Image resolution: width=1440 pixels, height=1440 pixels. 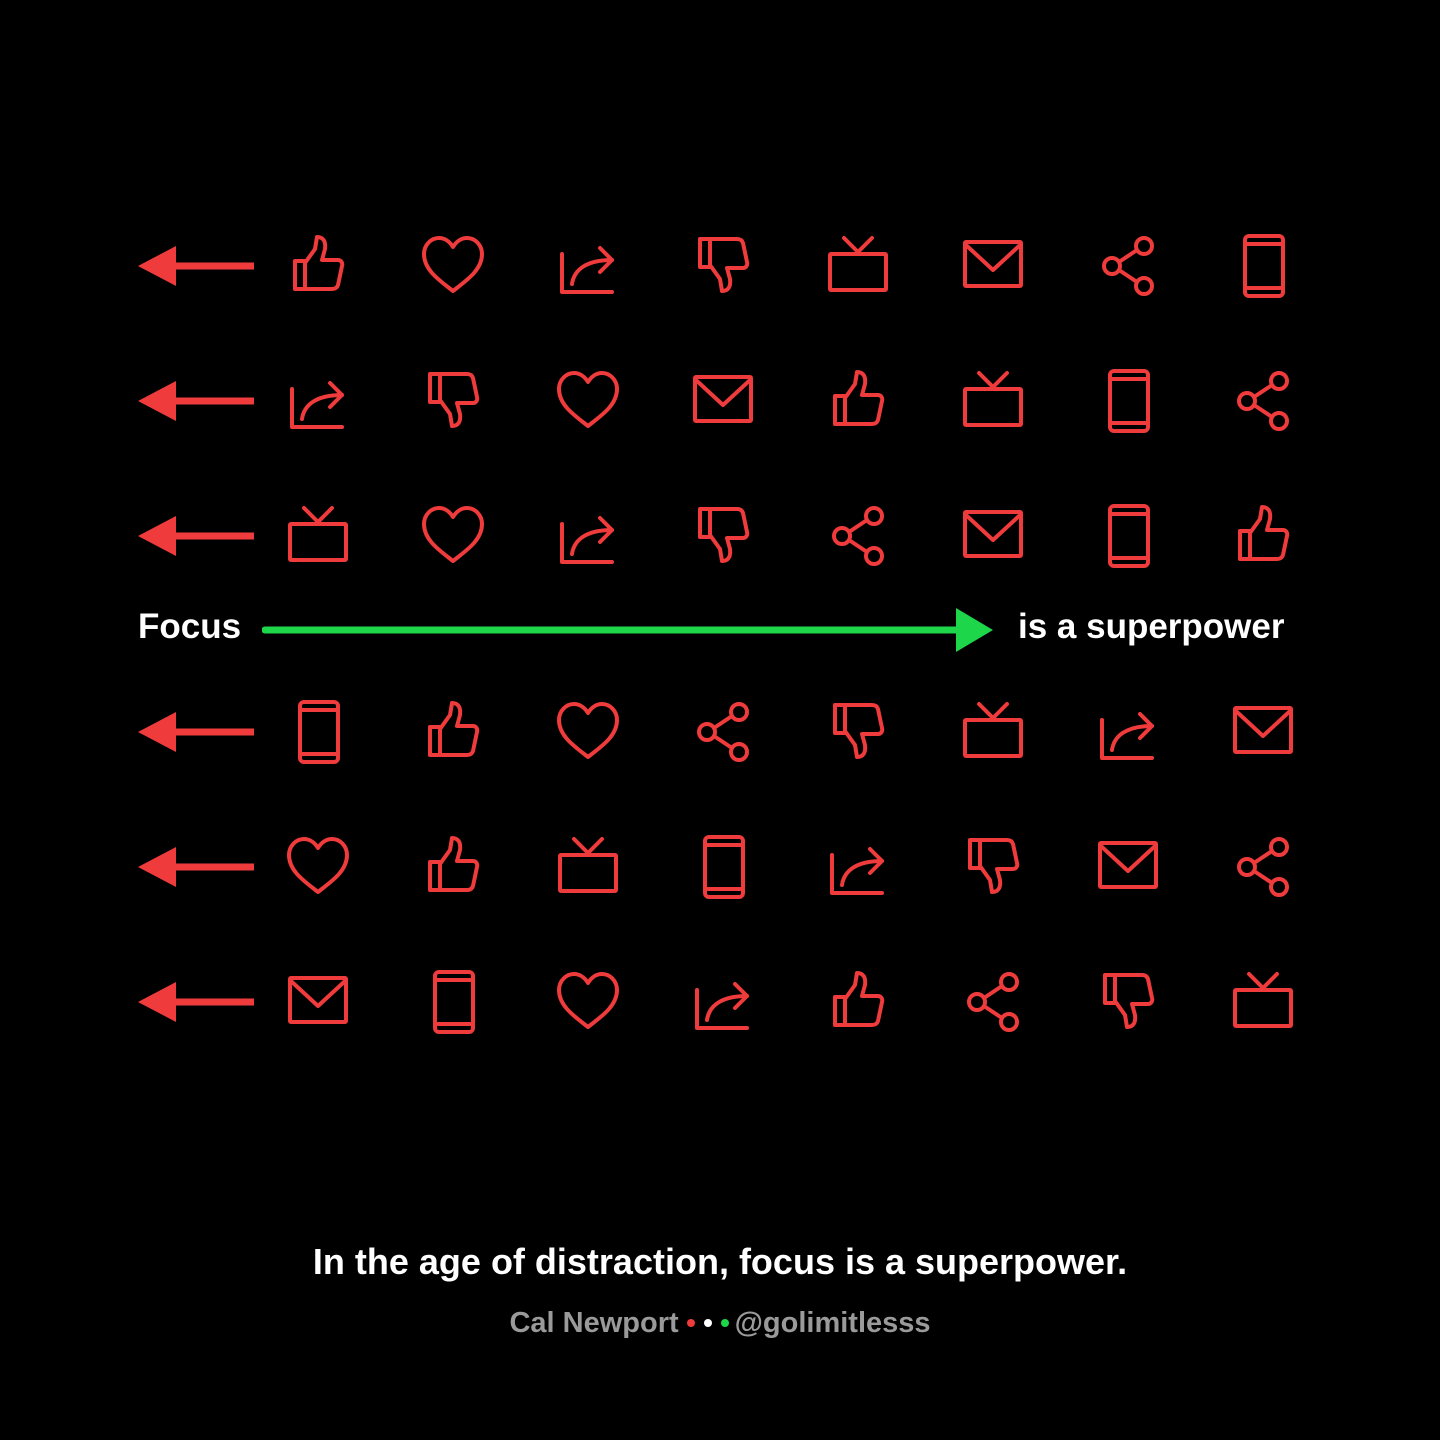 I want to click on white-dot, so click(x=707, y=1323).